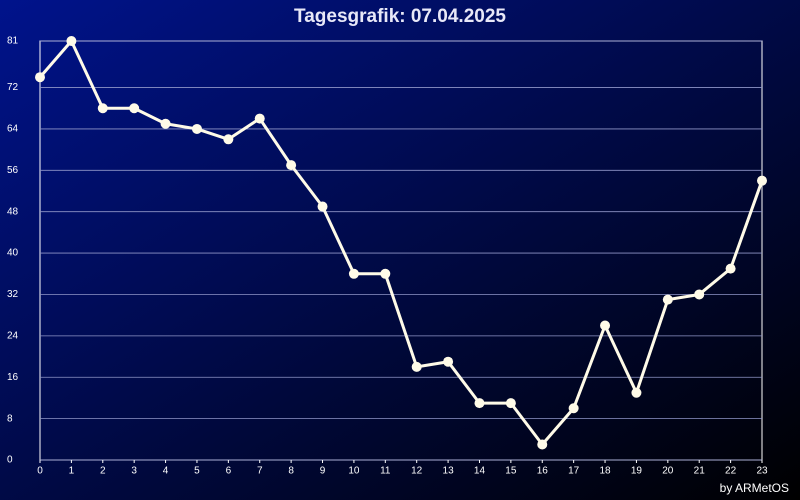  Describe the element at coordinates (400, 16) in the screenshot. I see `chart-title: Tagesgrafik: 07.04.2025` at that location.